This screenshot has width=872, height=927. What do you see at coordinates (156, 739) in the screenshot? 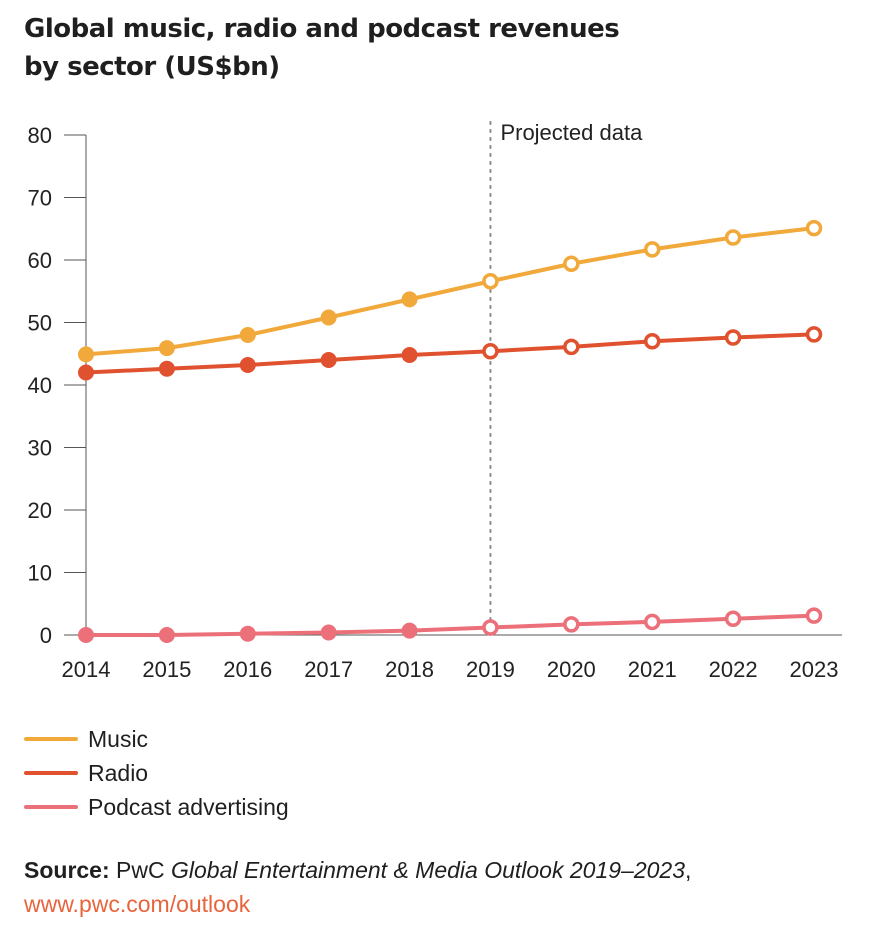
I see `legend-item-music: Music` at bounding box center [156, 739].